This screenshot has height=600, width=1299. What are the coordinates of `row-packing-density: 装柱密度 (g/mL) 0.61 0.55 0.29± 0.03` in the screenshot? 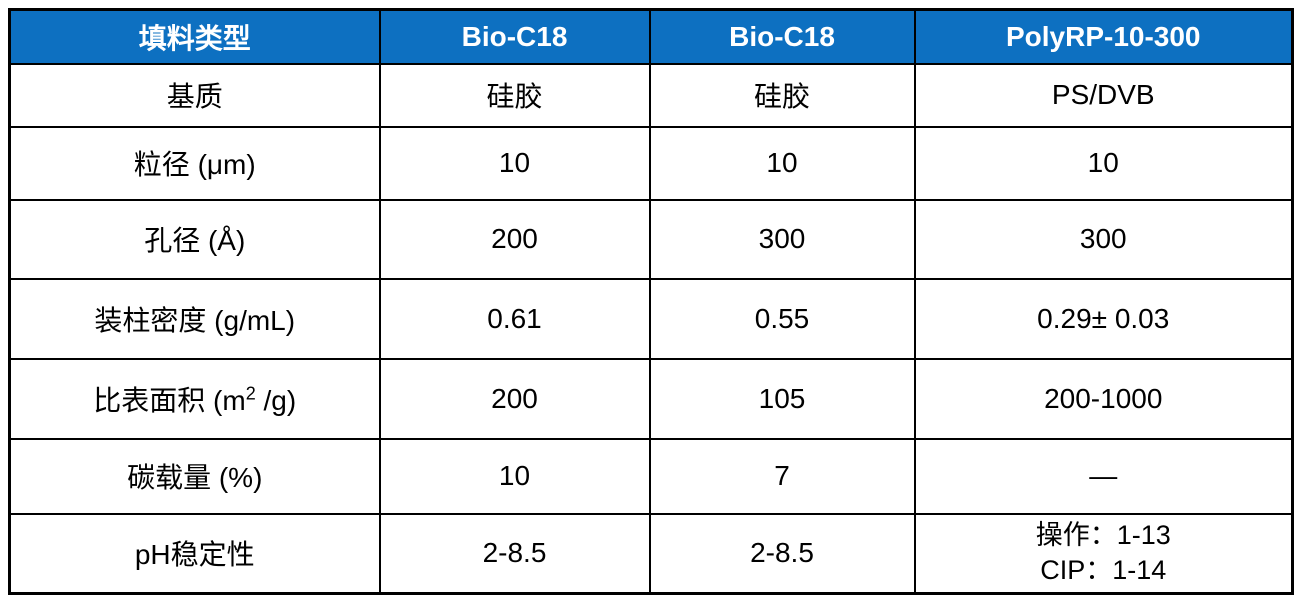 It's located at (651, 318).